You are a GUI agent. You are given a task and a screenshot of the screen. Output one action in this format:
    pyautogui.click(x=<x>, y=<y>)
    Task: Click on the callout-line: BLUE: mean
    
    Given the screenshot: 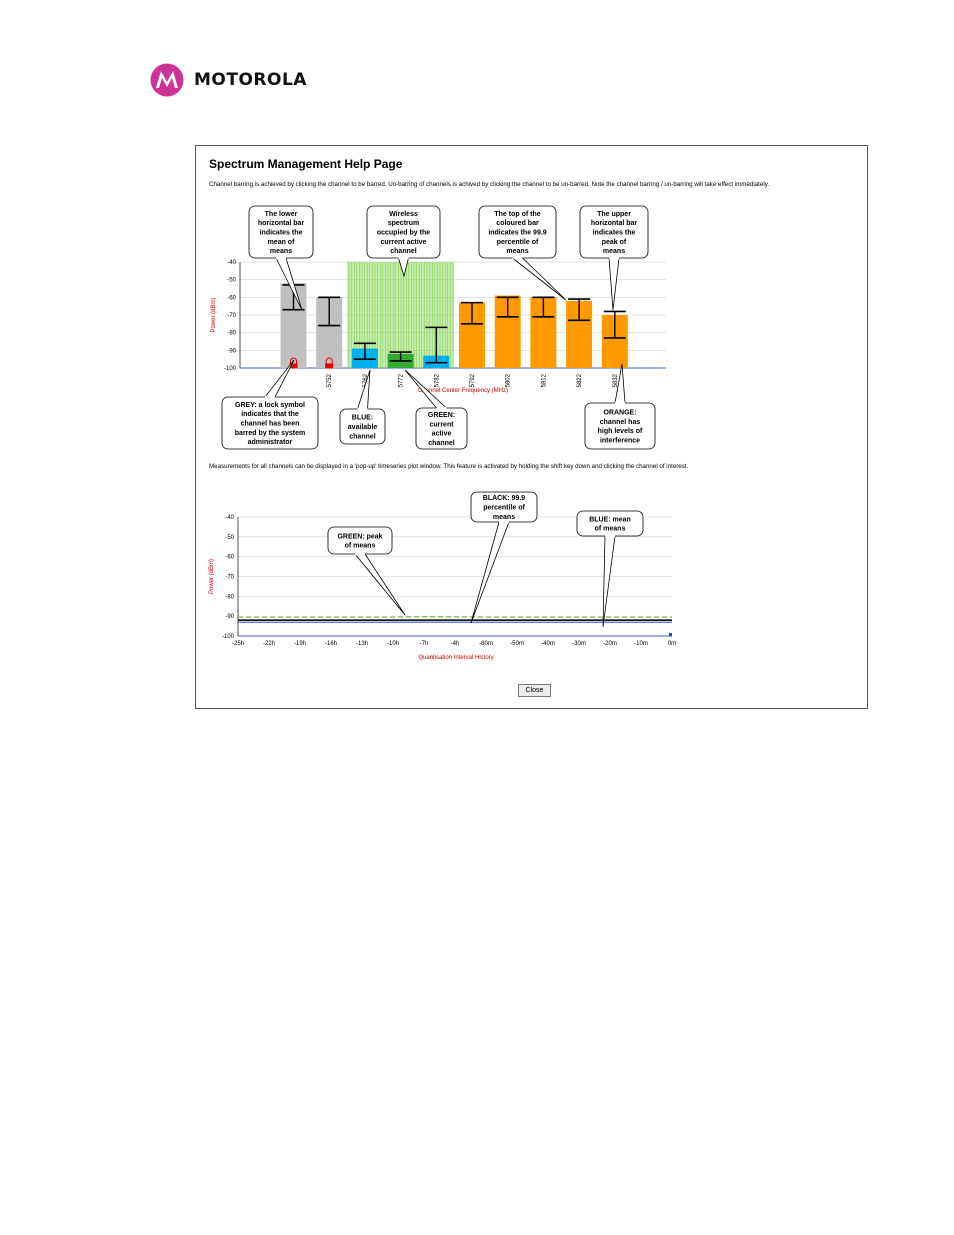 What is the action you would take?
    pyautogui.click(x=610, y=519)
    